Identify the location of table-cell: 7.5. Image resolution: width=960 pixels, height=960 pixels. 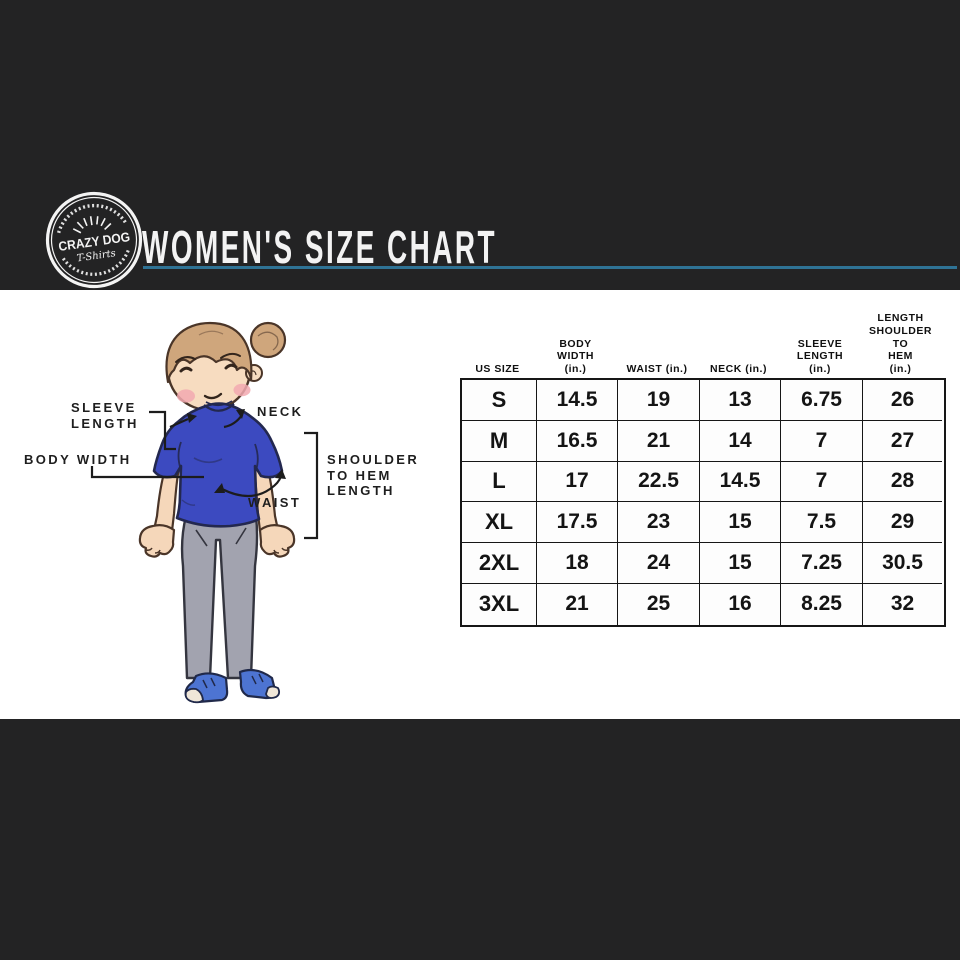
(822, 523).